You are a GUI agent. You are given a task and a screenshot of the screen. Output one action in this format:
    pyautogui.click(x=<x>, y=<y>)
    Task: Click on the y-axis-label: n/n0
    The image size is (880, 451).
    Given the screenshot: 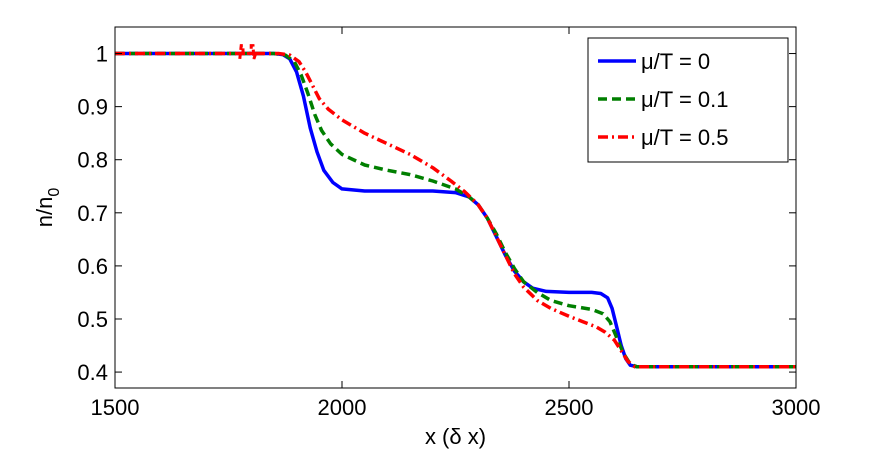 What is the action you would take?
    pyautogui.click(x=47, y=208)
    